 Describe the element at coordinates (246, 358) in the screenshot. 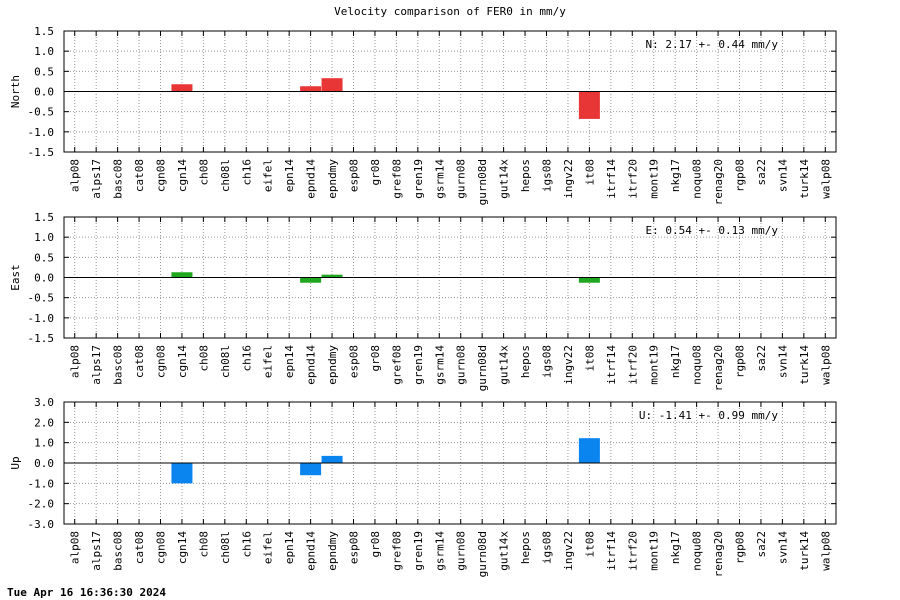

I see `x-tick-label: ch16` at that location.